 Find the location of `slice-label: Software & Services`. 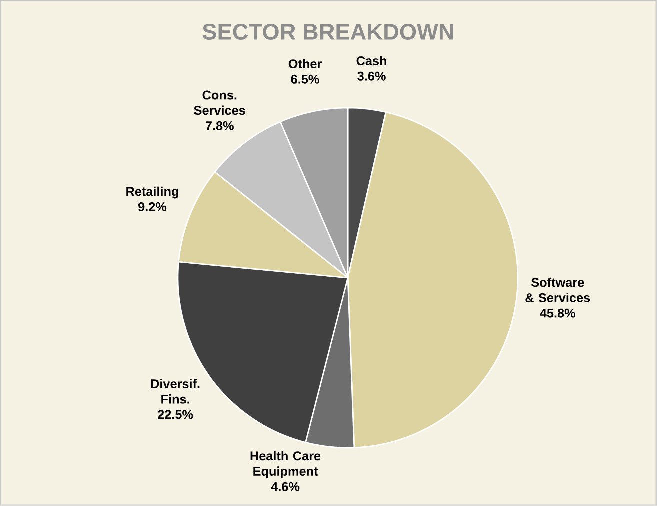

slice-label: Software & Services is located at coordinates (558, 290).